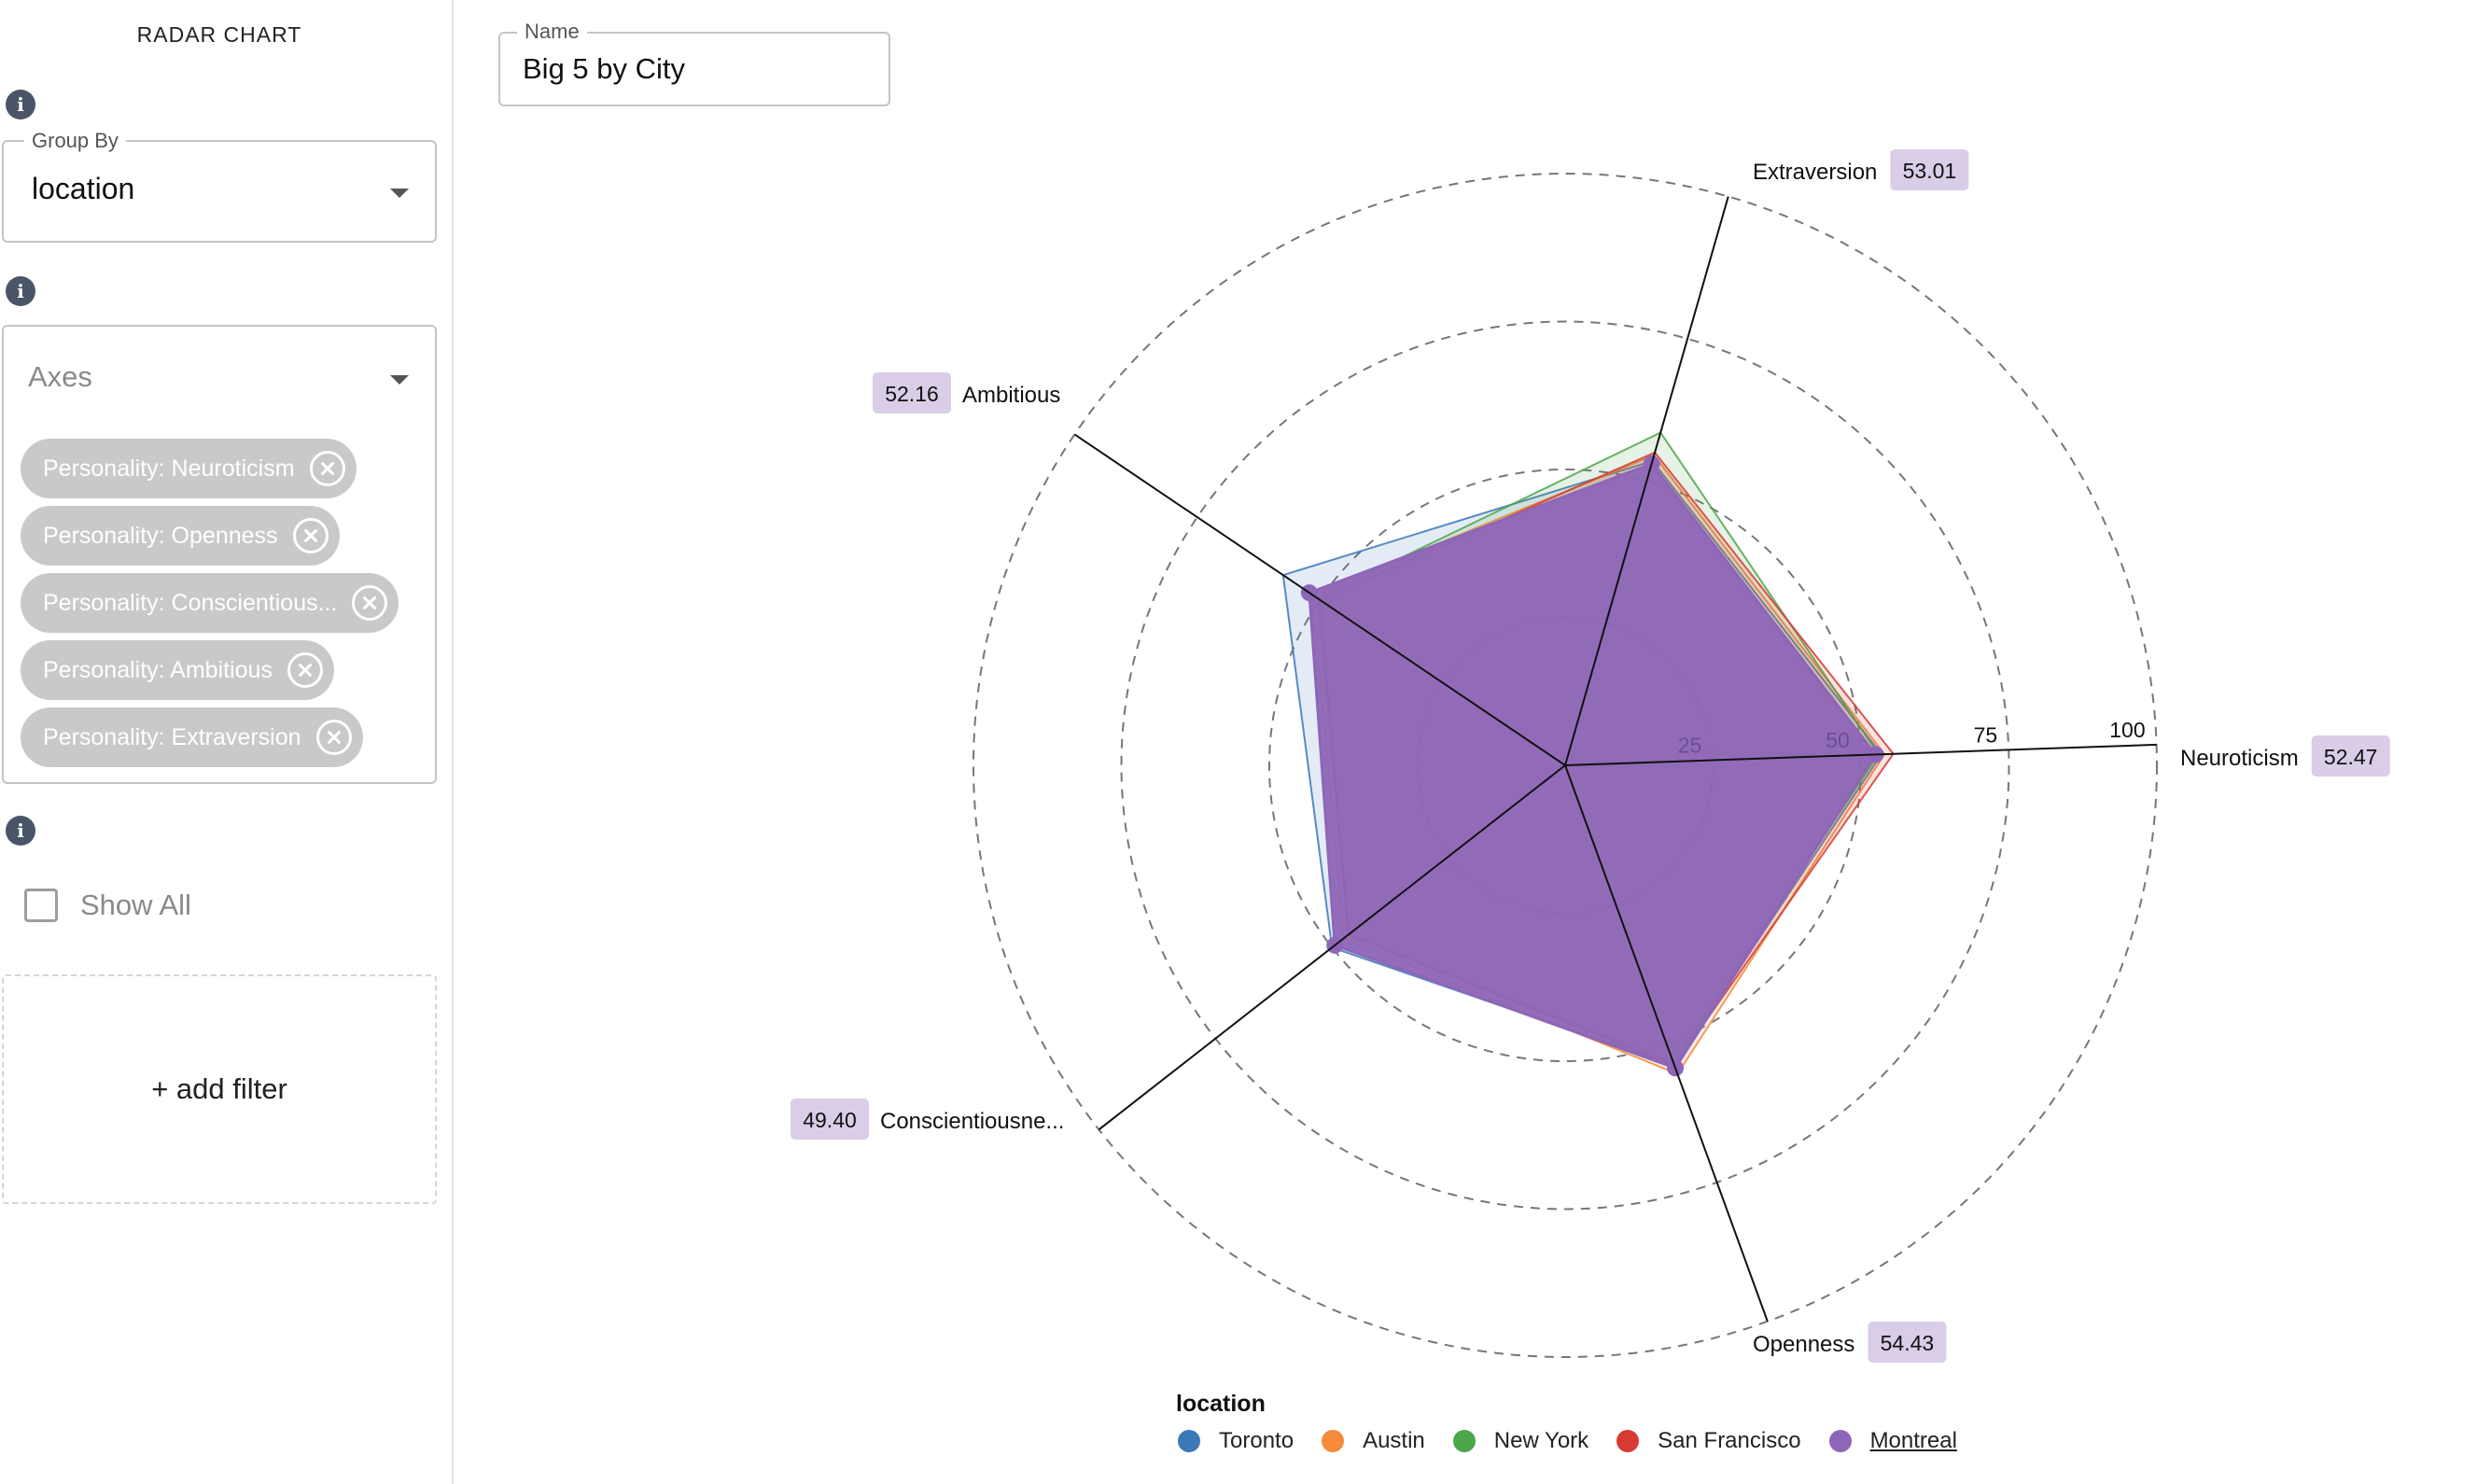  What do you see at coordinates (1803, 1344) in the screenshot?
I see `axis-label: Openness` at bounding box center [1803, 1344].